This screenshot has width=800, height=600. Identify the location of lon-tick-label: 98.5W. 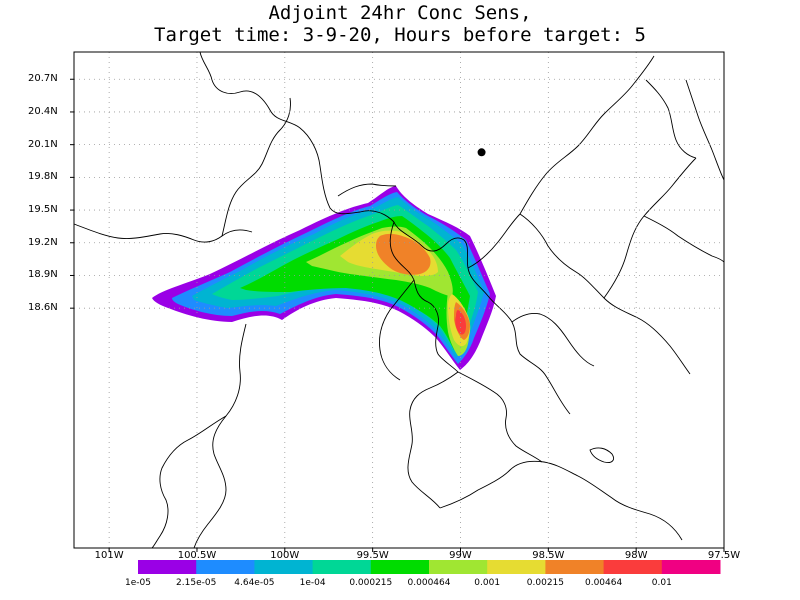
(548, 555).